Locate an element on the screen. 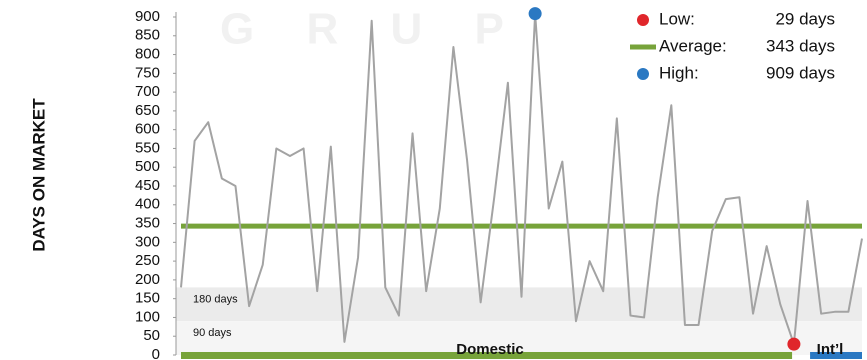 The image size is (867, 360). y-tick-label: 850 is located at coordinates (147, 35).